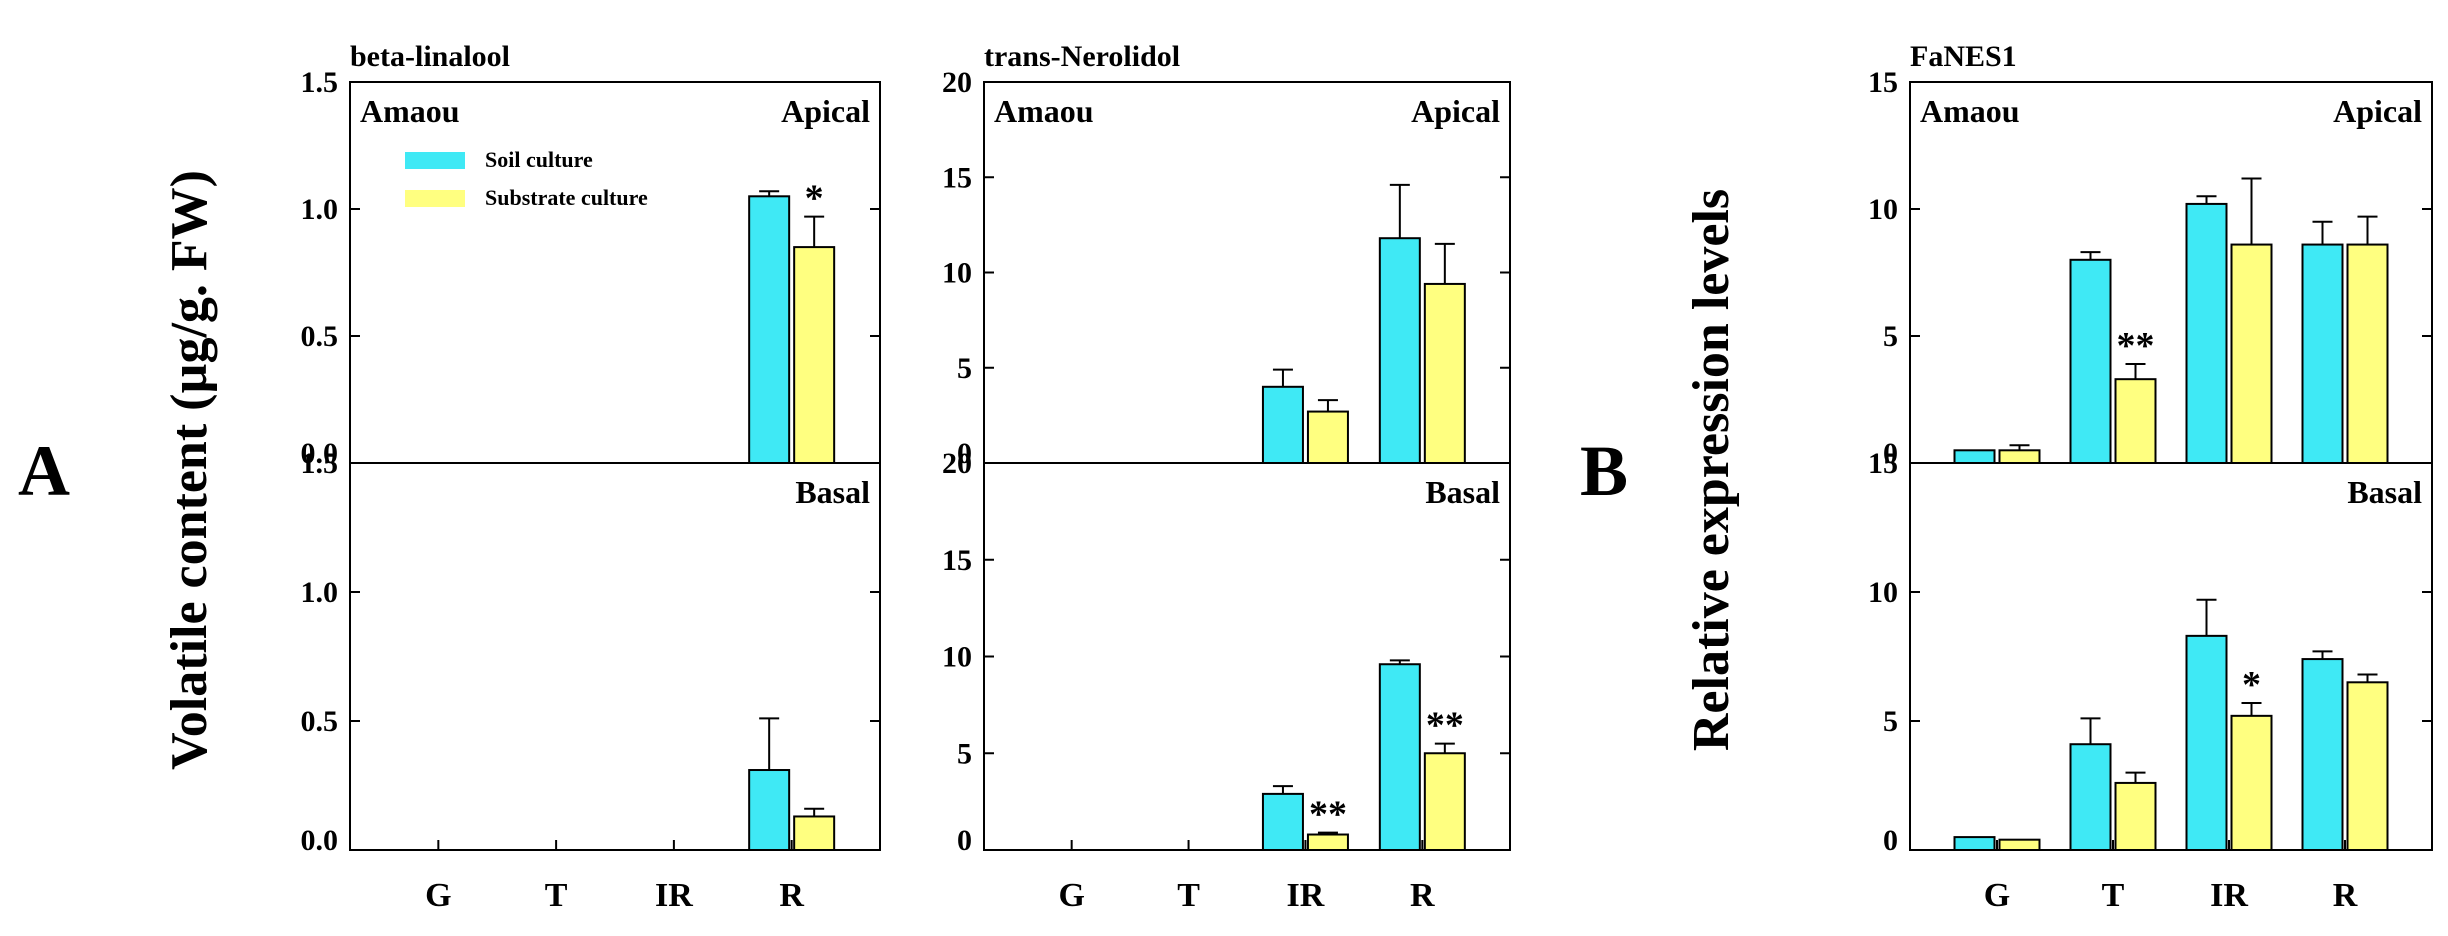  What do you see at coordinates (435, 198) in the screenshot?
I see `legend-swatch-substrate` at bounding box center [435, 198].